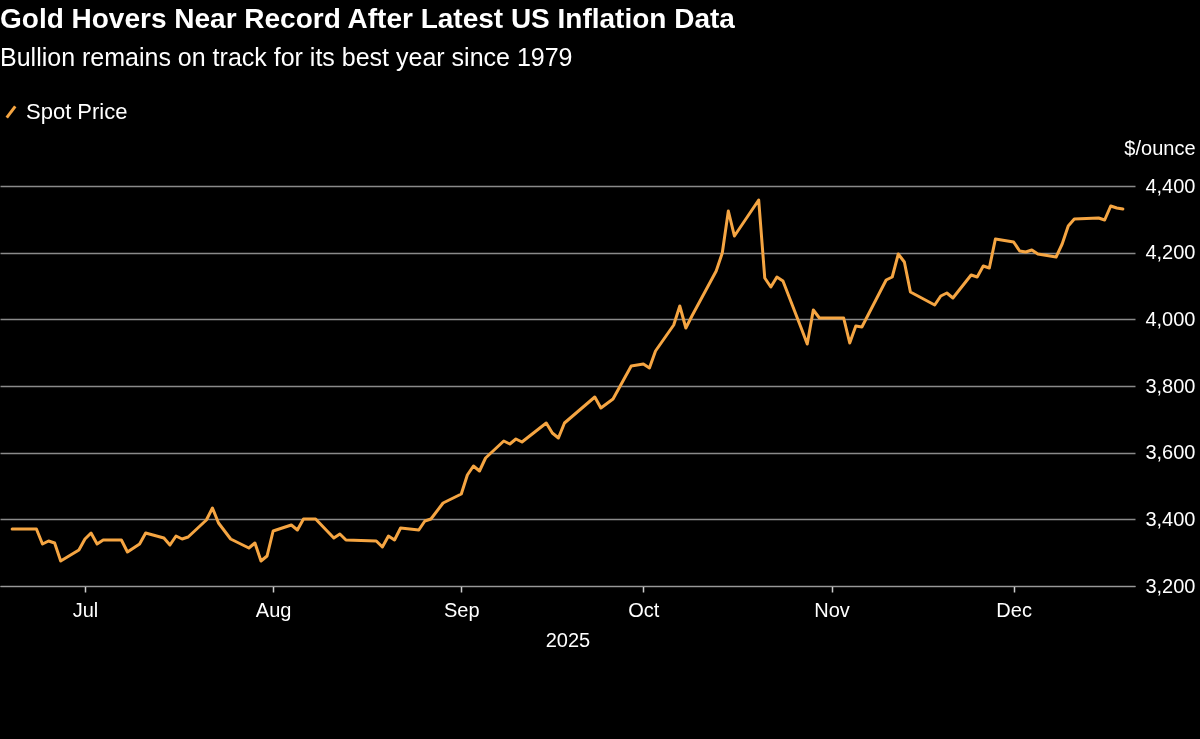 This screenshot has width=1200, height=739. Describe the element at coordinates (1170, 385) in the screenshot. I see `y-tick-label: 3,800` at that location.